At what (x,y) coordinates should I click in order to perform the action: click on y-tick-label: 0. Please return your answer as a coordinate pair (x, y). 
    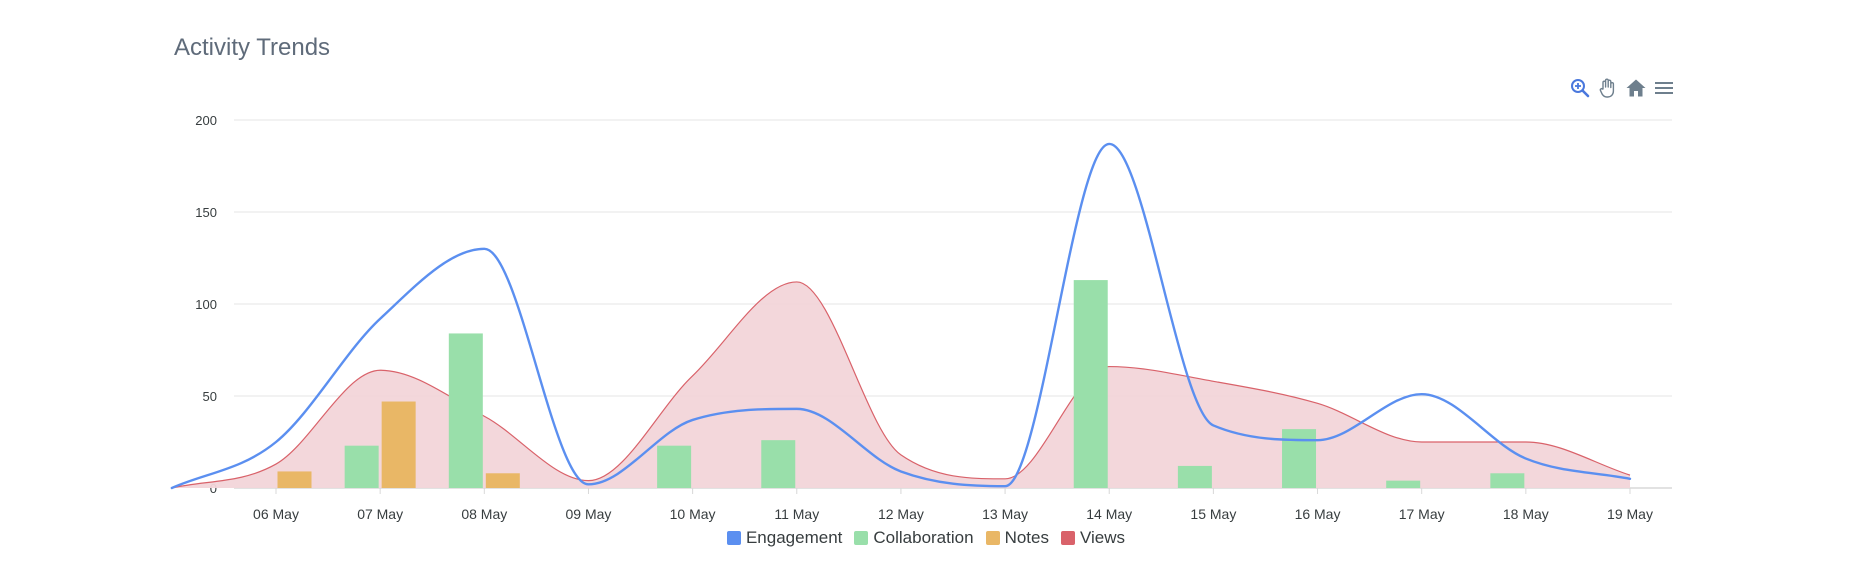
    Looking at the image, I should click on (213, 488).